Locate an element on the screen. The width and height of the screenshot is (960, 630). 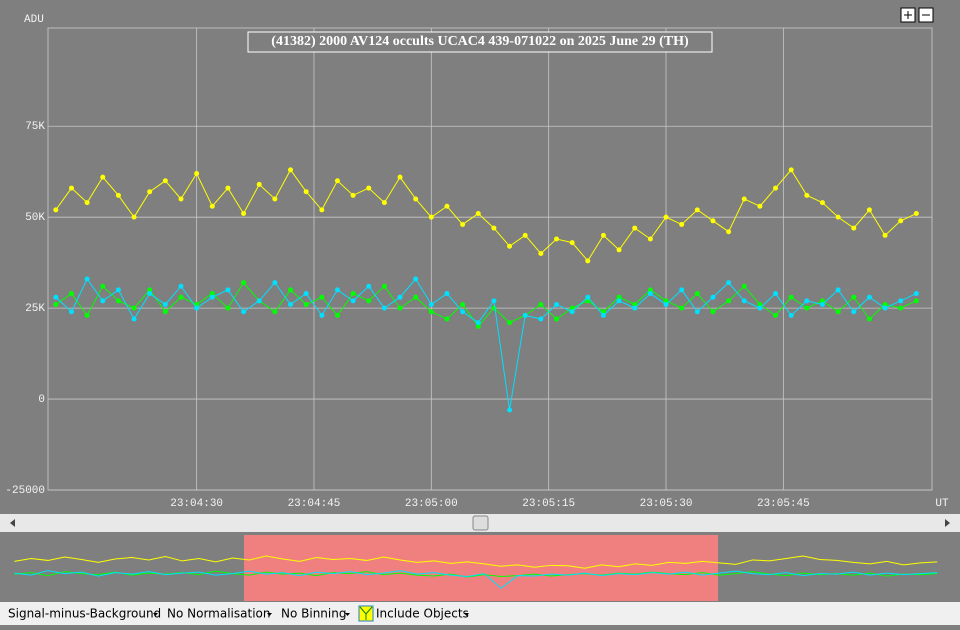
title-box is located at coordinates (480, 42).